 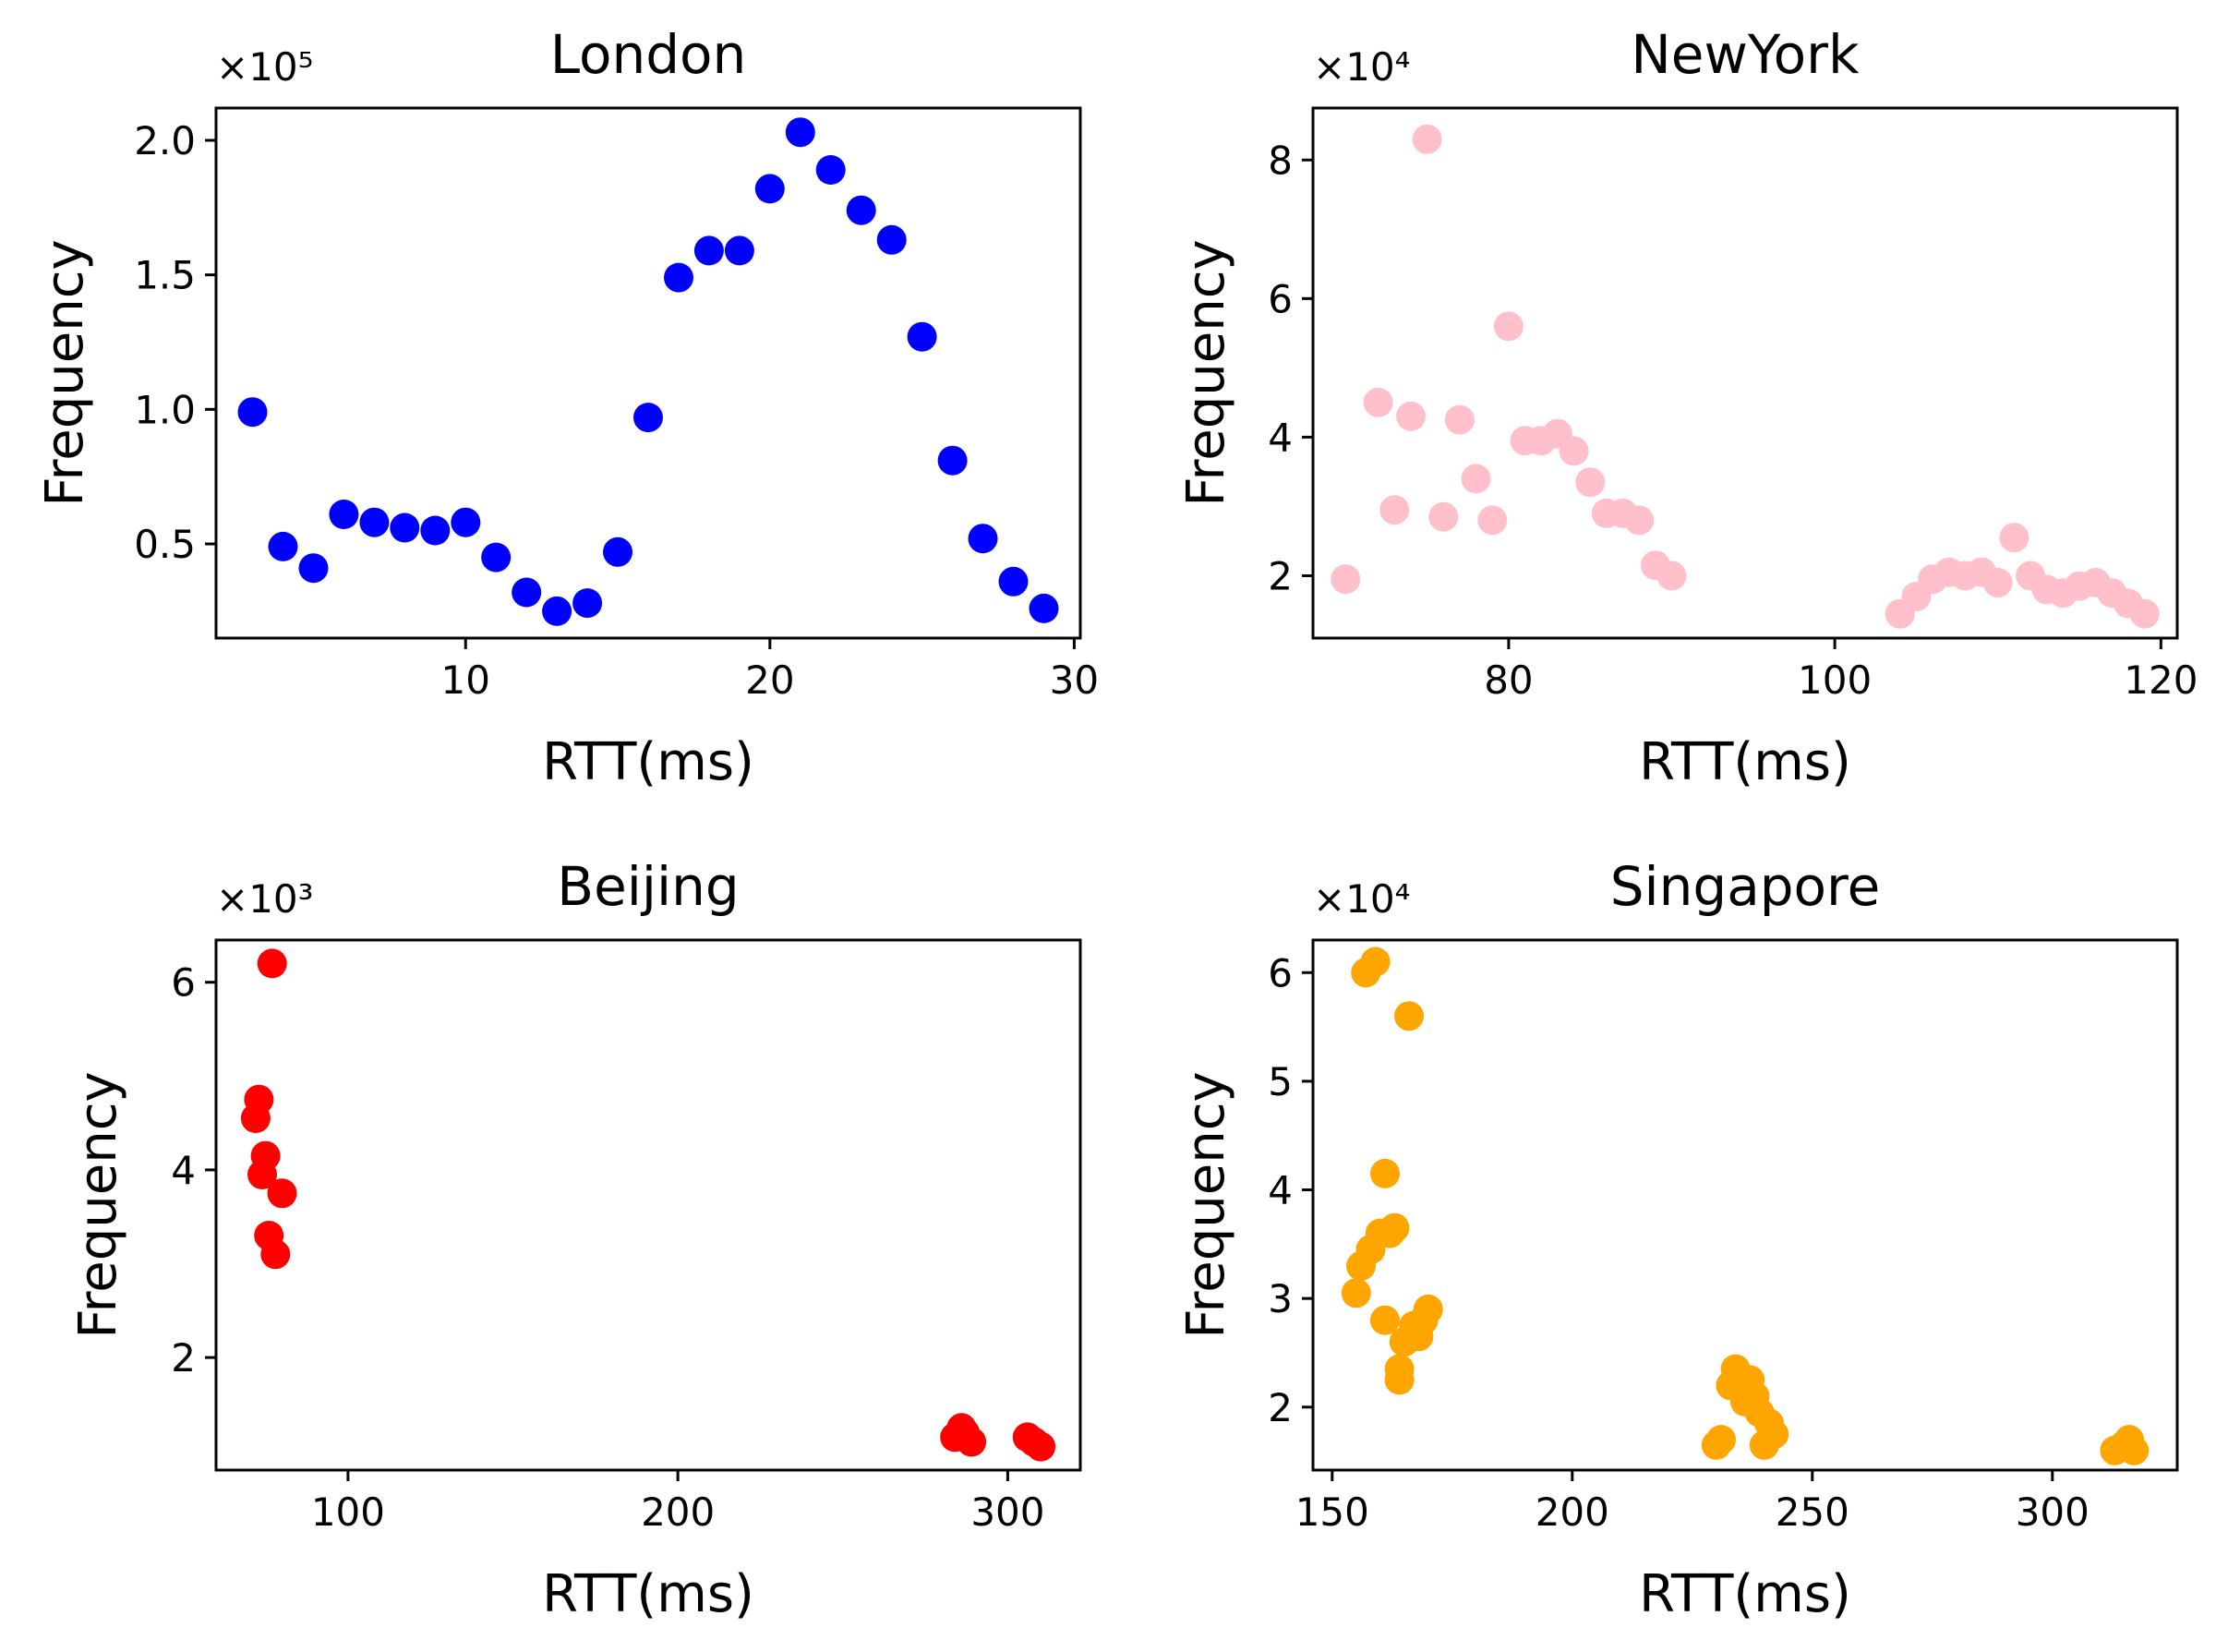 What do you see at coordinates (648, 886) in the screenshot?
I see `chart-title: Beijing` at bounding box center [648, 886].